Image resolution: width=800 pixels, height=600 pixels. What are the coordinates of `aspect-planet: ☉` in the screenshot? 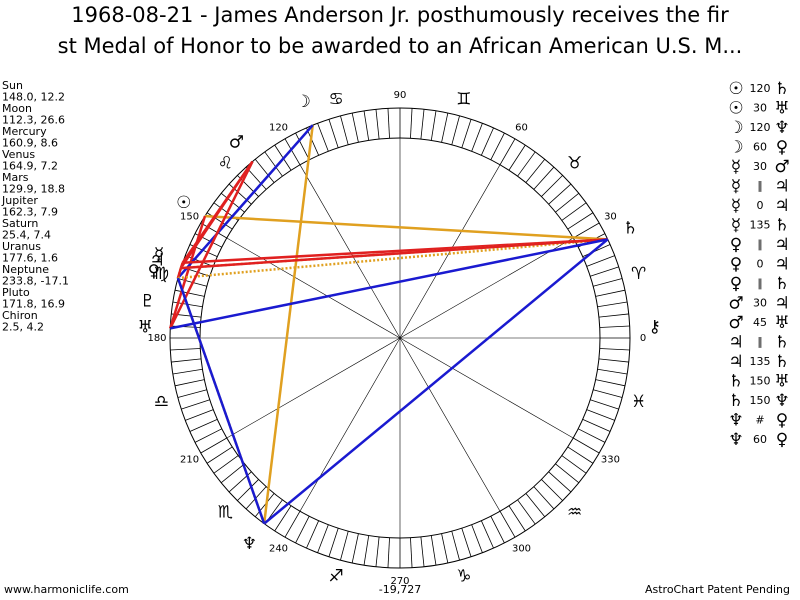 It's located at (735, 89).